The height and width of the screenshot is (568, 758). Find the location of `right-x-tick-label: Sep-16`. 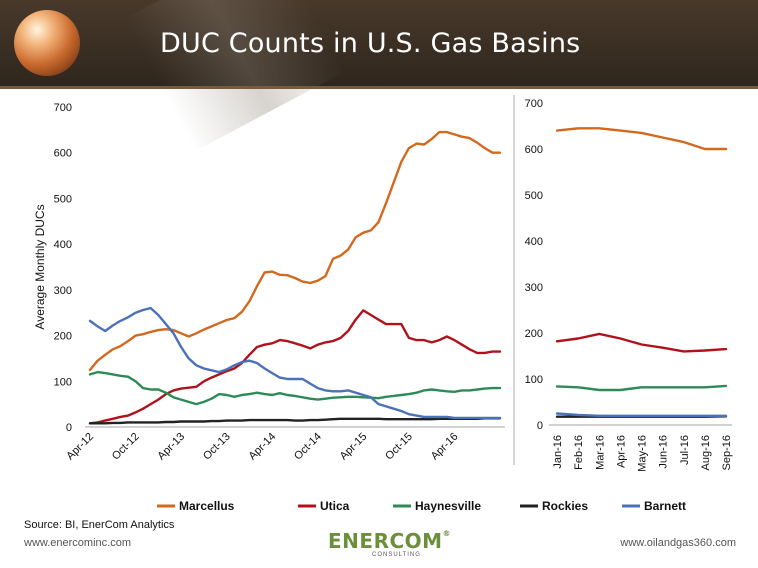

right-x-tick-label: Sep-16 is located at coordinates (727, 452).